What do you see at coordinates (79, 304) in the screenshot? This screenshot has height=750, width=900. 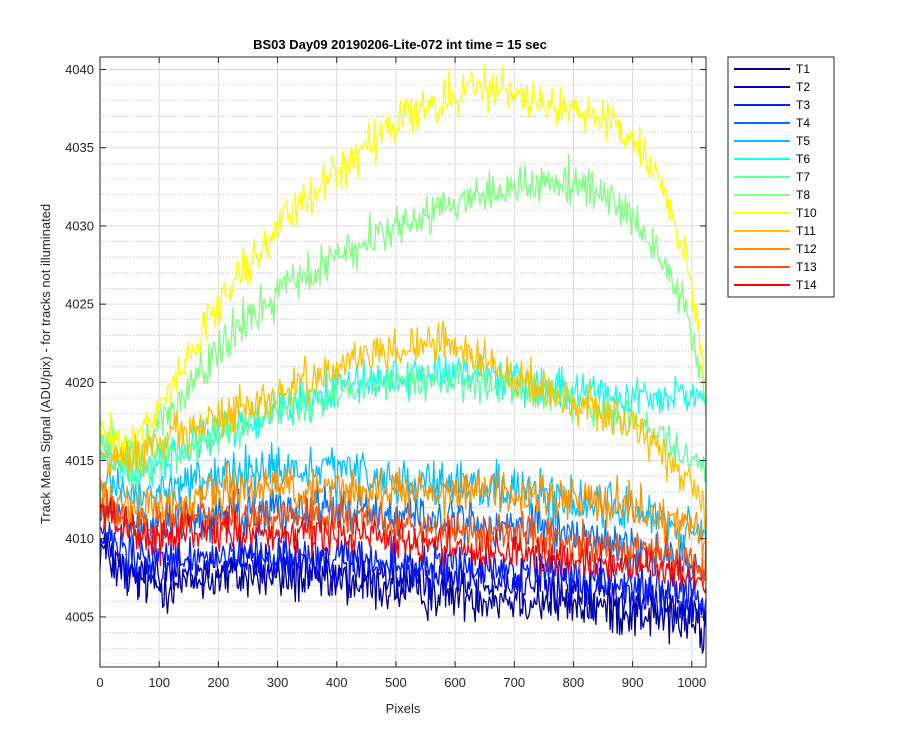 I see `y-tick-label: 4025` at bounding box center [79, 304].